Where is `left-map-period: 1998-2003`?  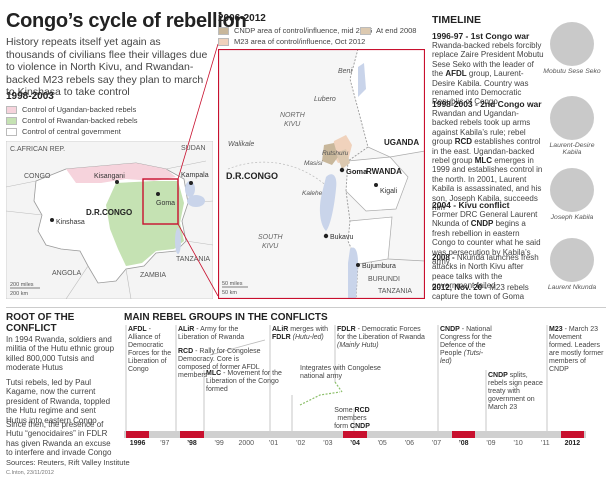
left-map-period: 1998-2003 is located at coordinates (30, 96).